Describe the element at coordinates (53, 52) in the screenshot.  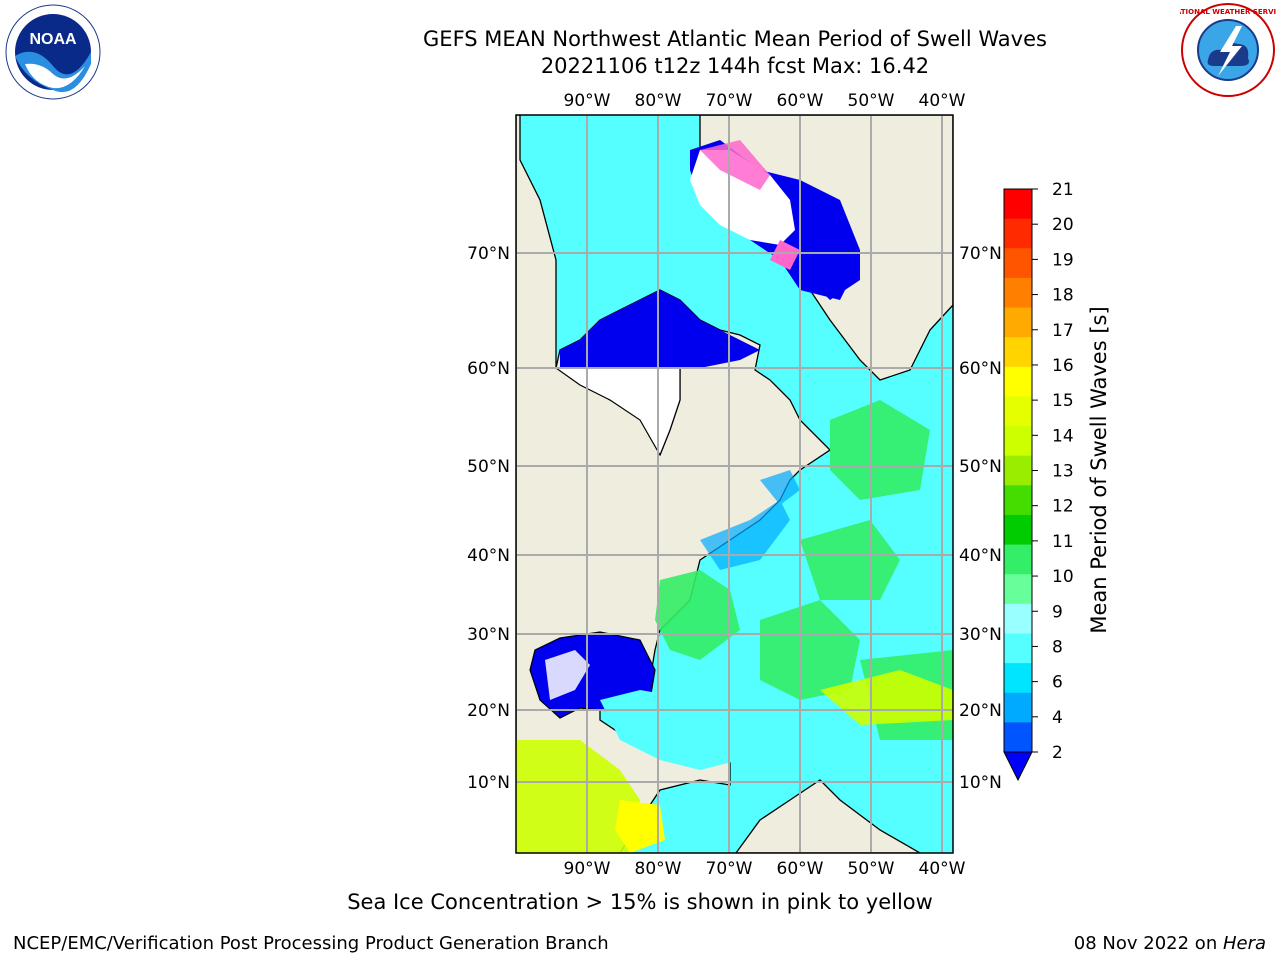
I see `noaa-logo: NOAA` at that location.